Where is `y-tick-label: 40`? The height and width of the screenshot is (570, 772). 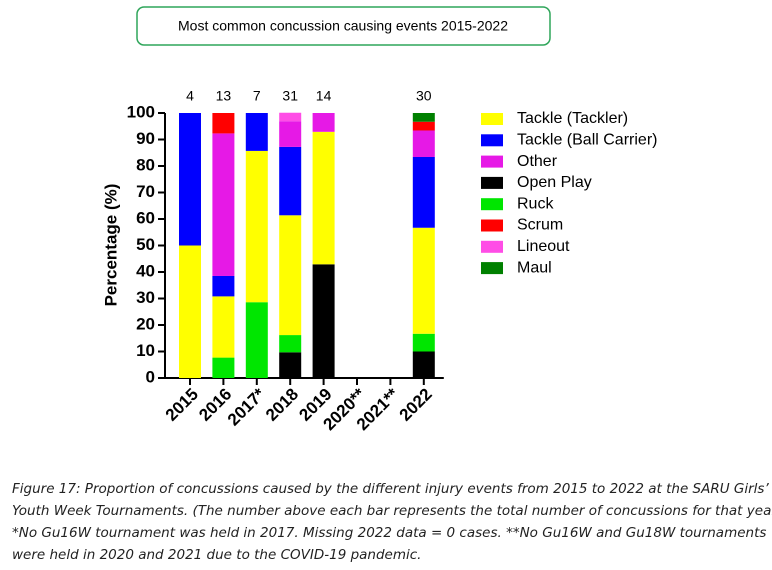
y-tick-label: 40 is located at coordinates (145, 270).